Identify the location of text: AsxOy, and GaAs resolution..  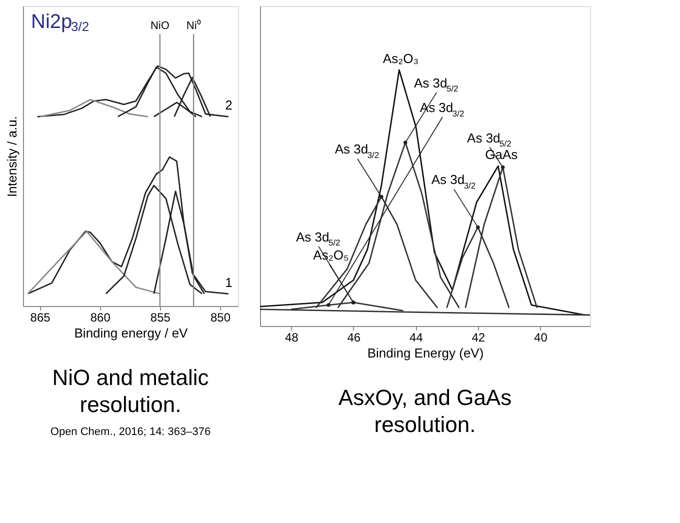
(425, 411).